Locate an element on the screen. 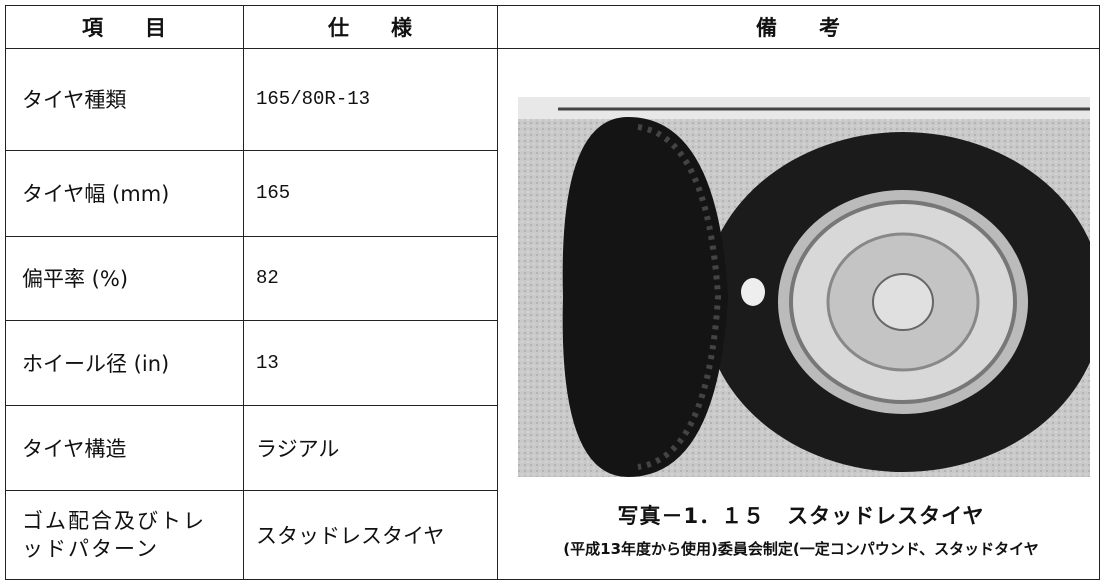 This screenshot has width=1105, height=584. item-cell: タイヤ種類 is located at coordinates (74, 100).